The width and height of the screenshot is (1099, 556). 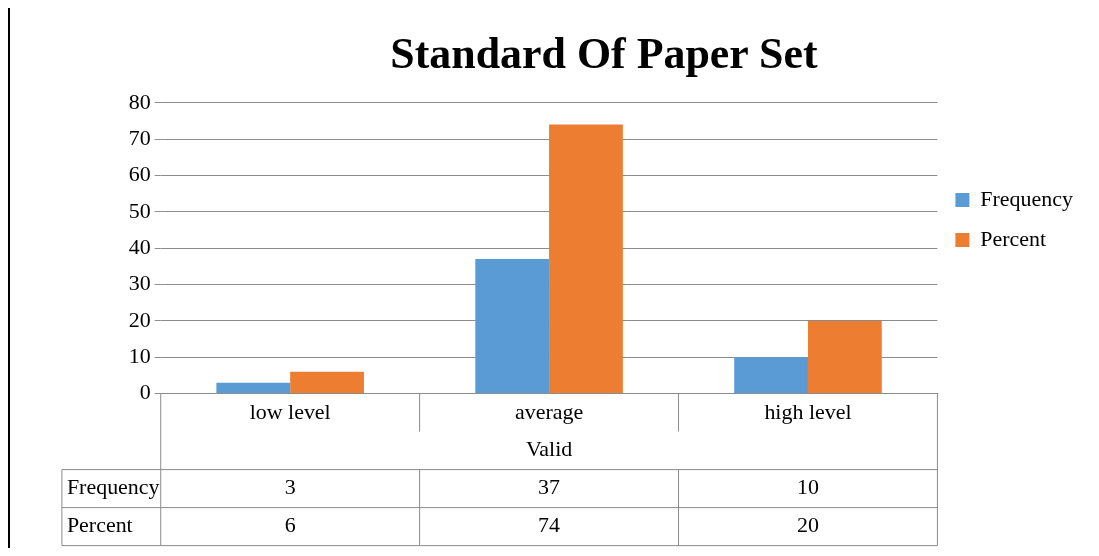 What do you see at coordinates (139, 174) in the screenshot?
I see `y-tick-label: 60` at bounding box center [139, 174].